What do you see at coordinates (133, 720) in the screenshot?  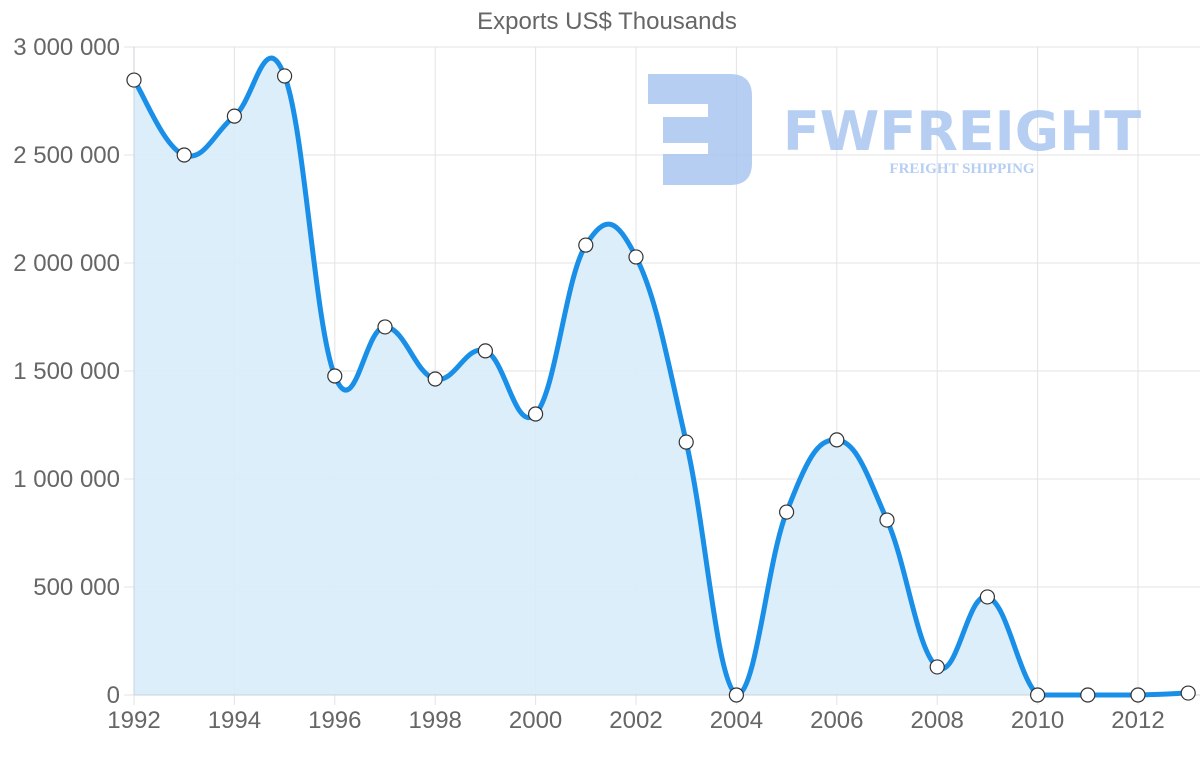 I see `x-tick-label: 1992` at bounding box center [133, 720].